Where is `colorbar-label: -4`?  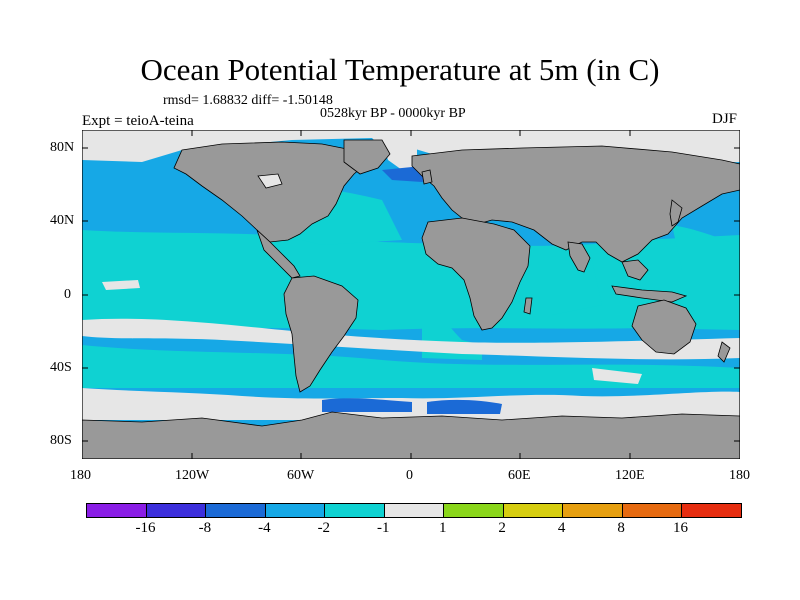
colorbar-label: -4 is located at coordinates (264, 528).